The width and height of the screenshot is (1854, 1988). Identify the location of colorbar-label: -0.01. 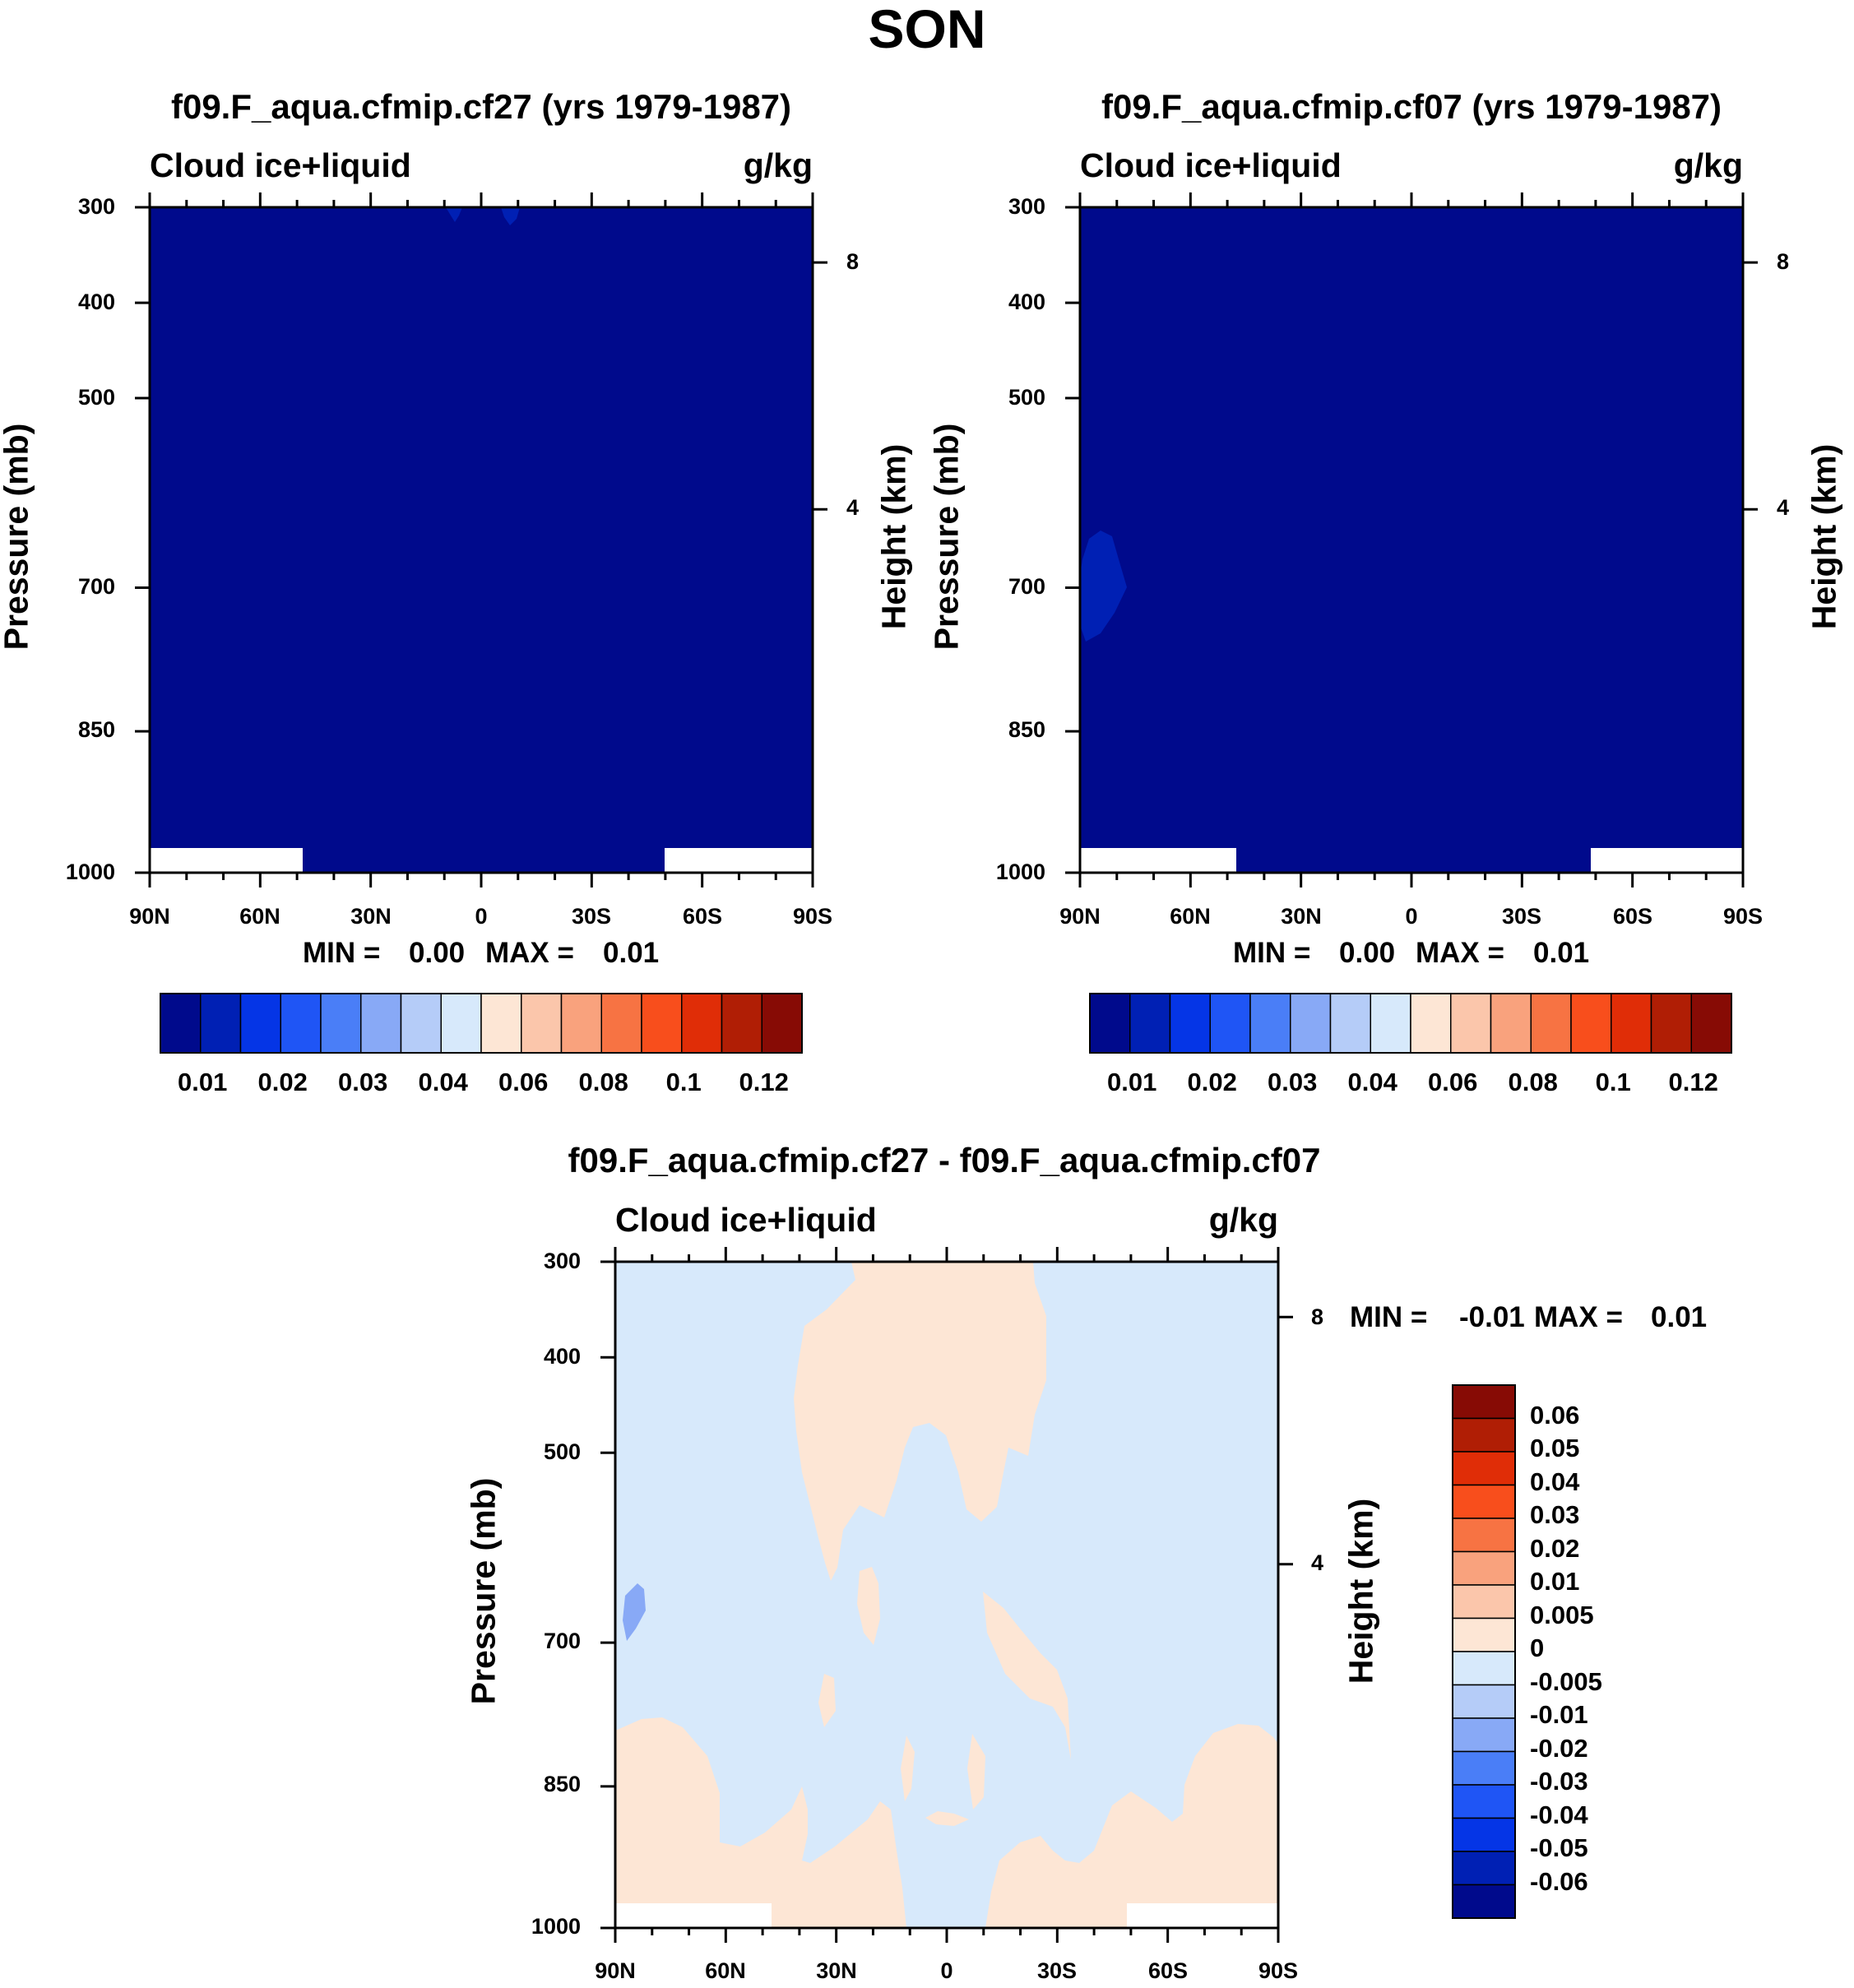
(1559, 1714).